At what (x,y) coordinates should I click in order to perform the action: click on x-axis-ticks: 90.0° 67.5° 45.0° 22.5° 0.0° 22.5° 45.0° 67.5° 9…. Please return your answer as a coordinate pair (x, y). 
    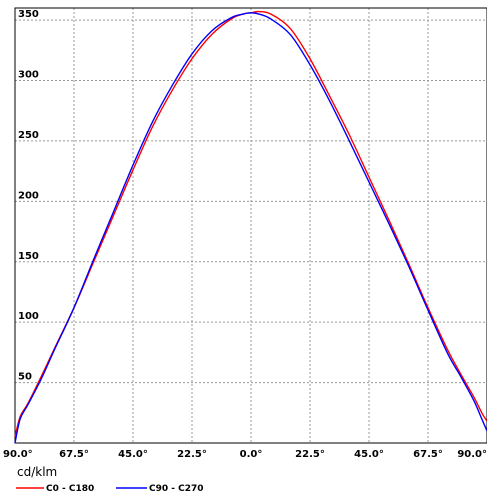
    Looking at the image, I should click on (245, 454).